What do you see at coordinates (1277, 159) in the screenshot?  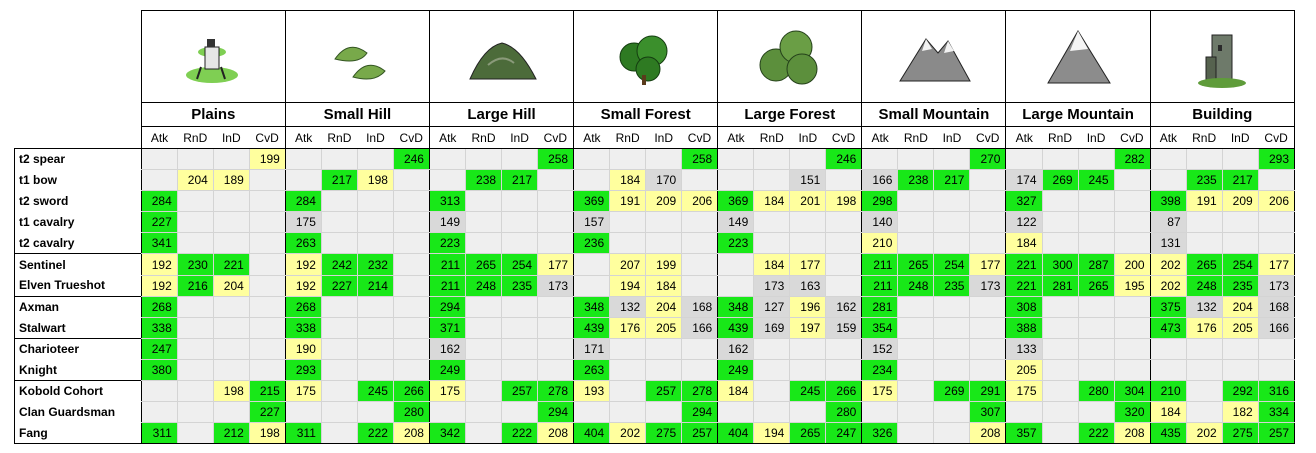 I see `stat-cell: 293` at bounding box center [1277, 159].